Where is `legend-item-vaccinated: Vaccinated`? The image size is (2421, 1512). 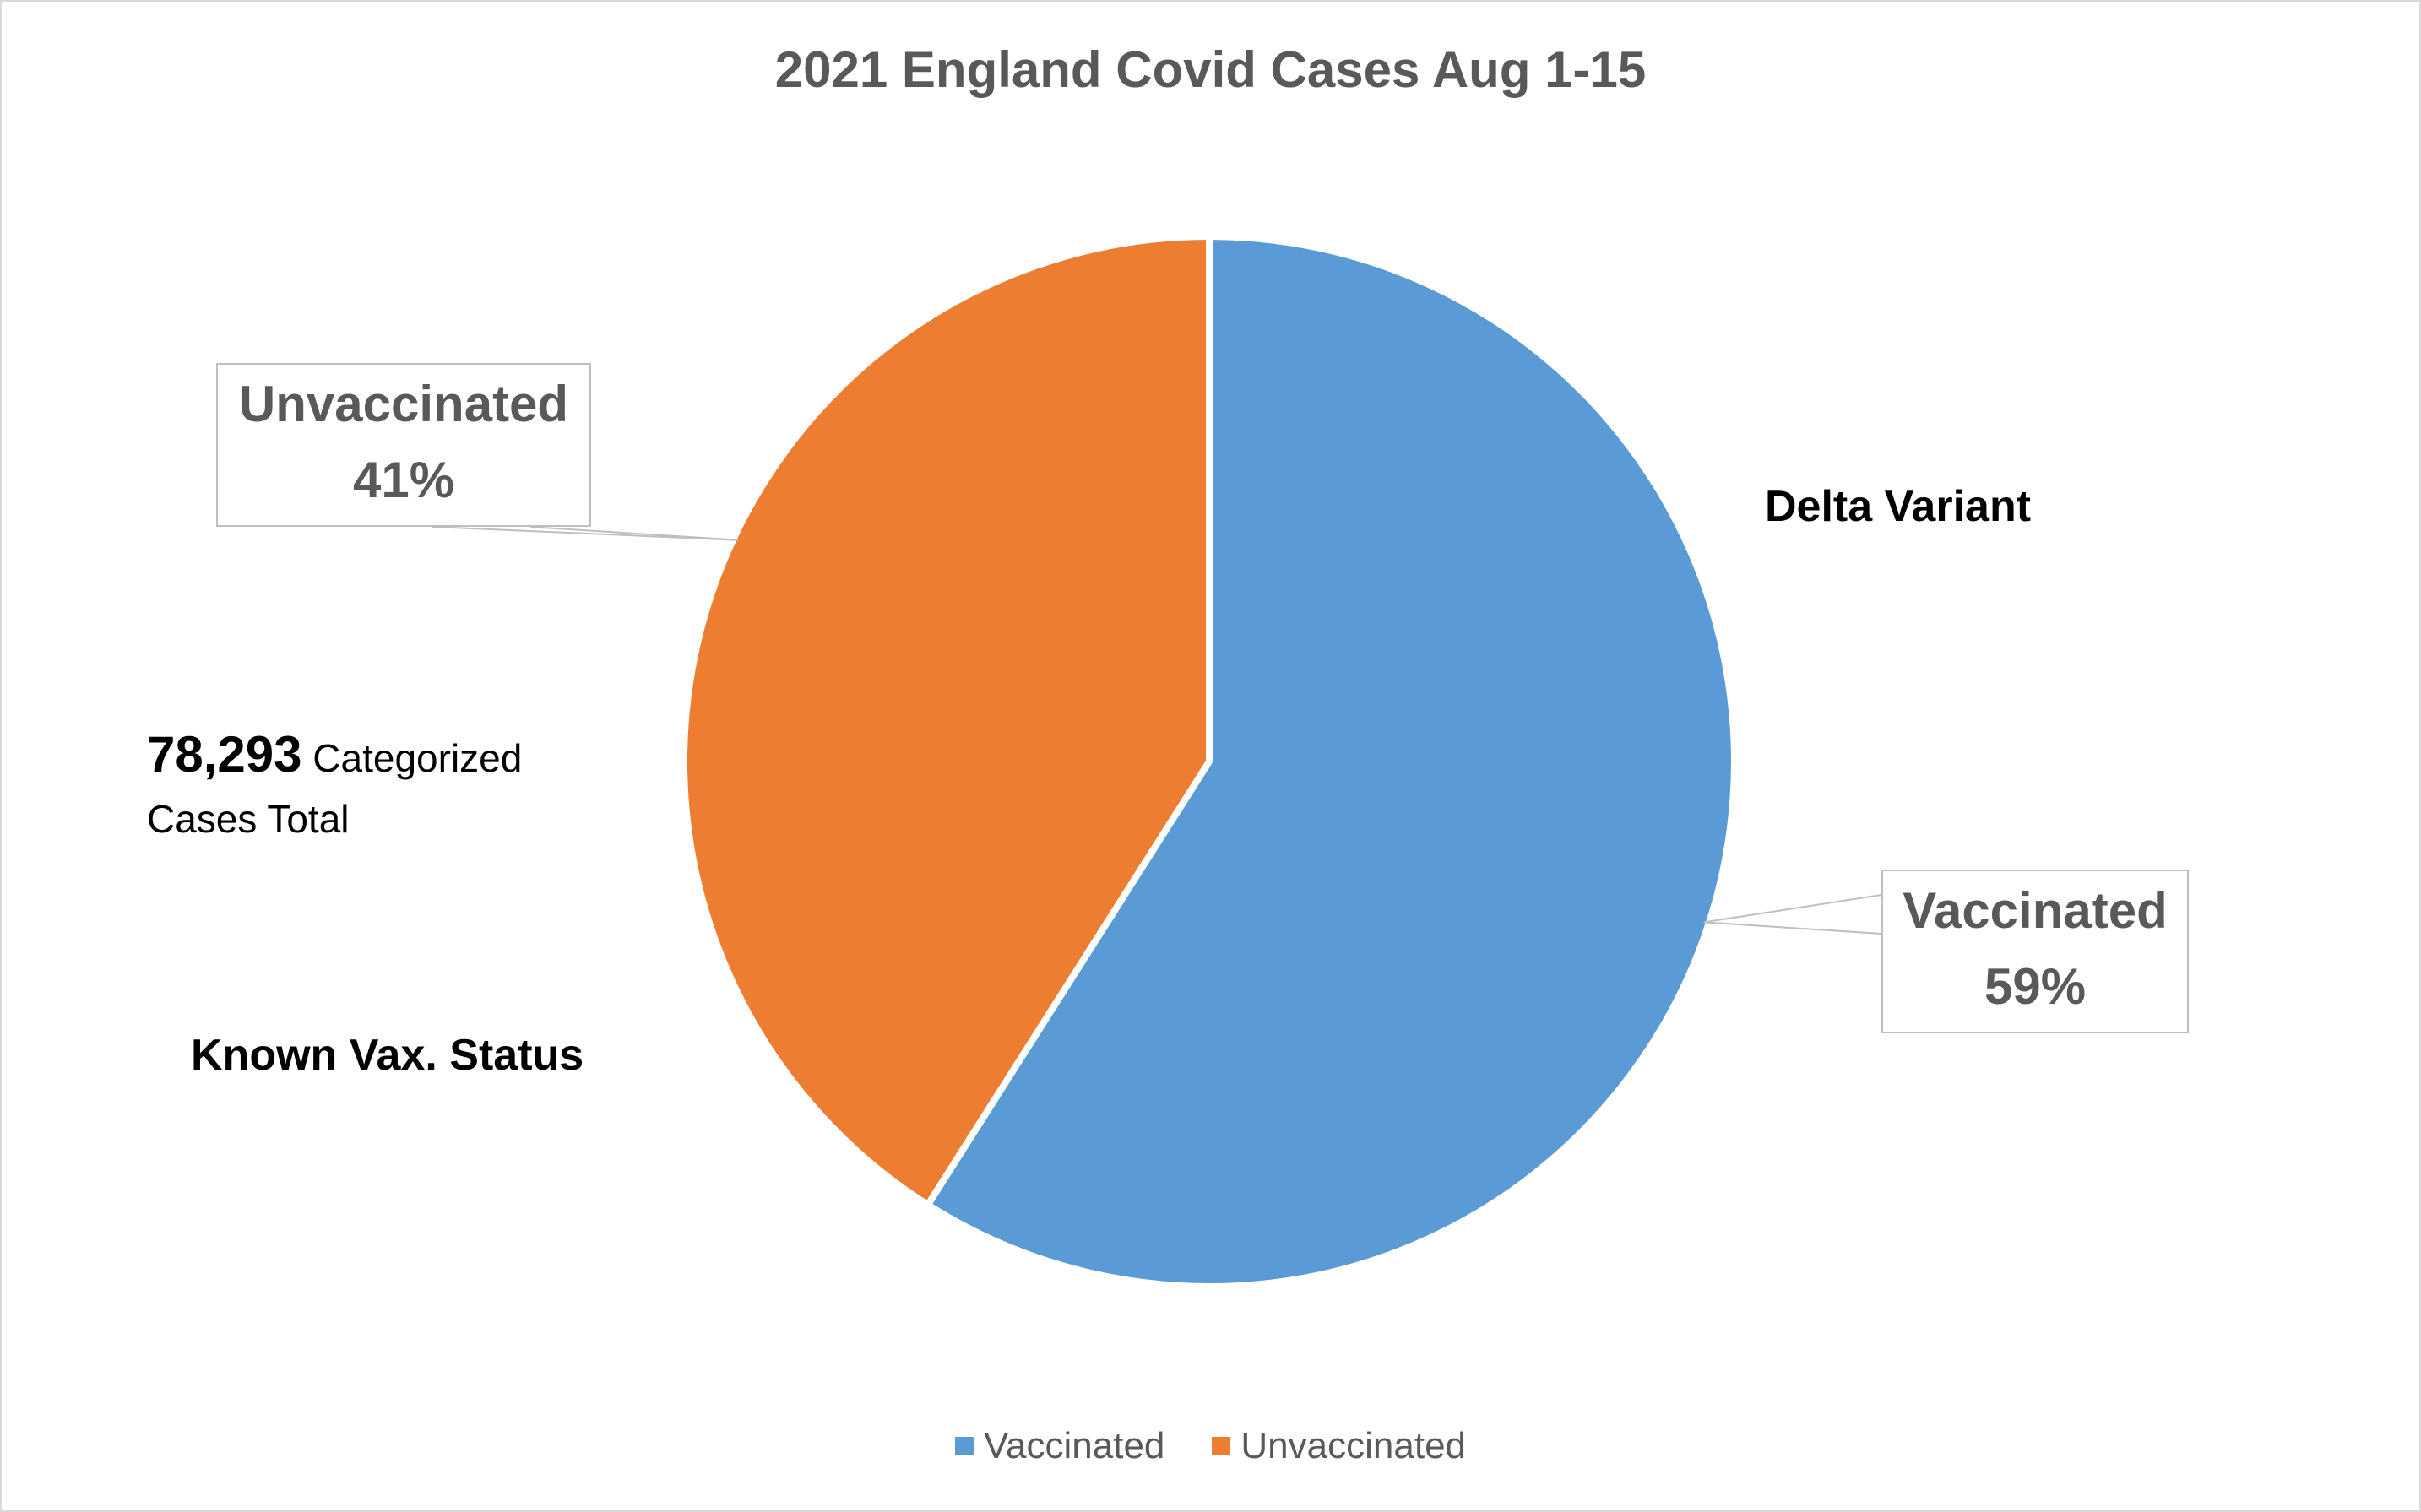 legend-item-vaccinated: Vaccinated is located at coordinates (1059, 1446).